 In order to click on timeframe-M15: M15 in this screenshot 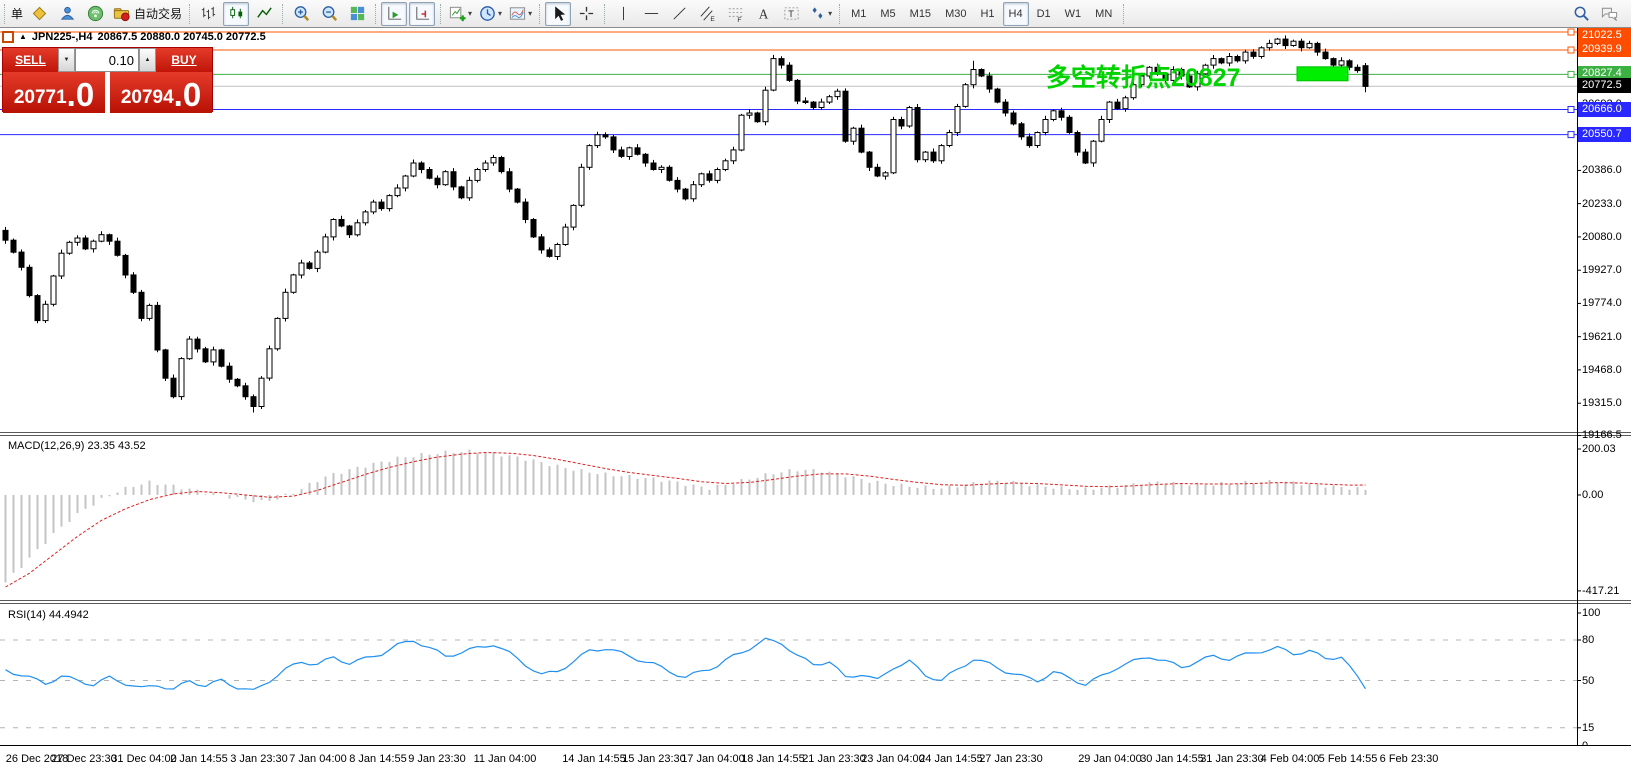, I will do `click(920, 14)`.